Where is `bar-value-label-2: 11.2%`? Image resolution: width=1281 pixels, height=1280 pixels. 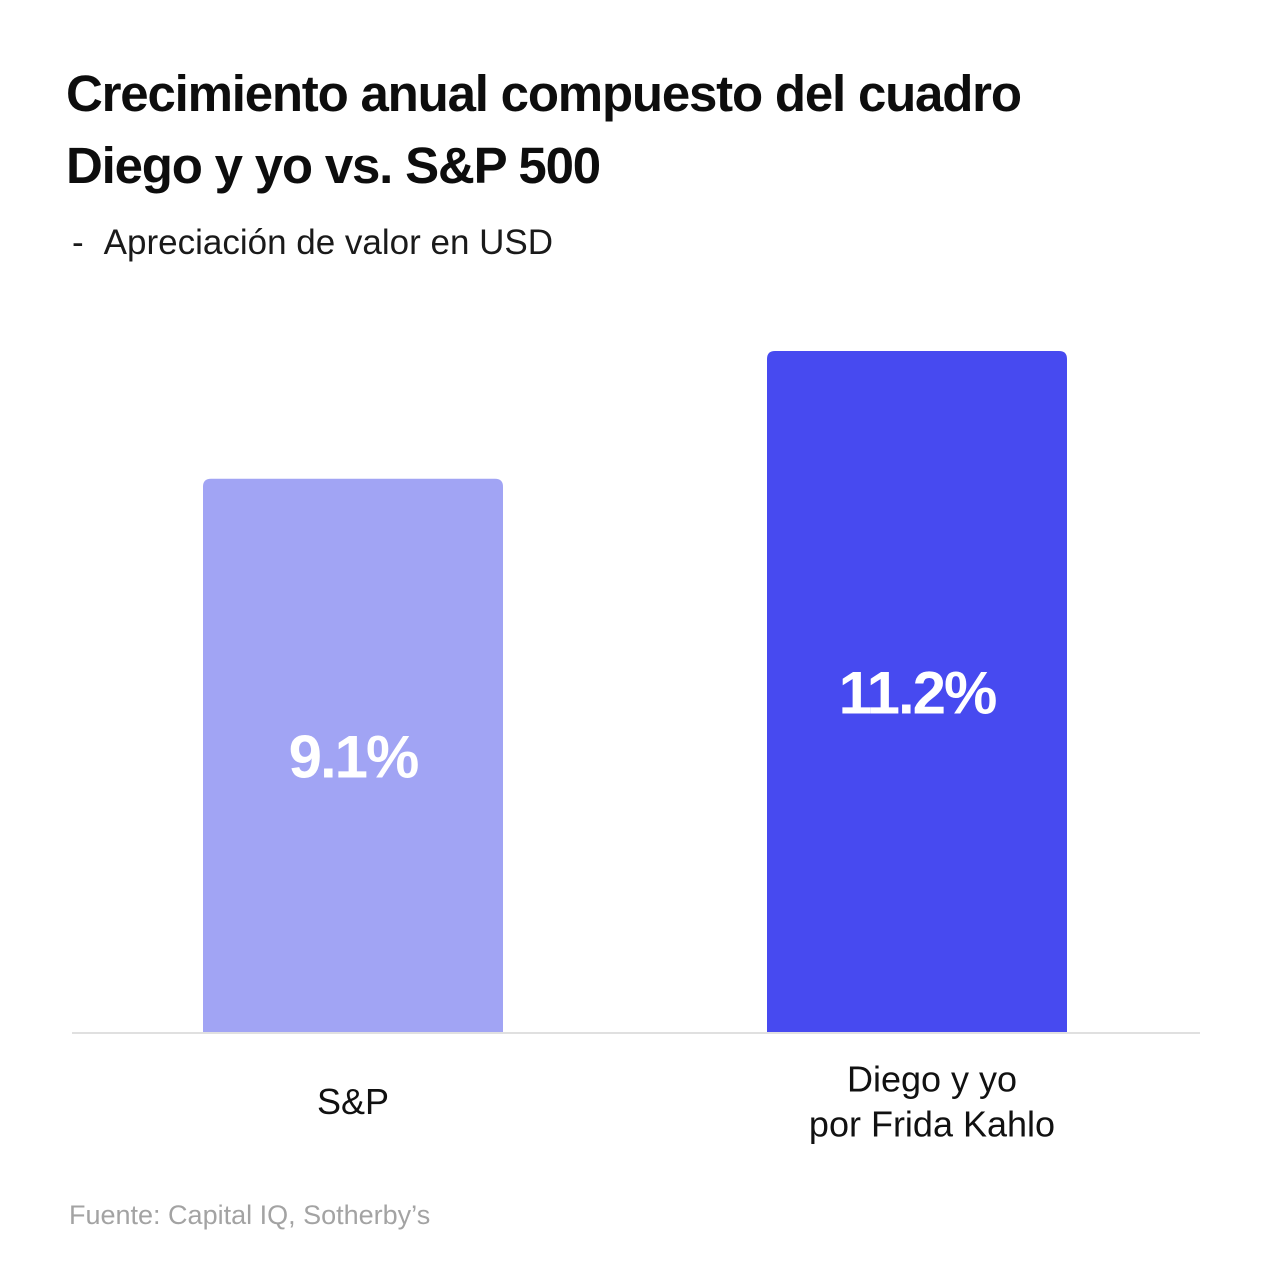
bar-value-label-2: 11.2% is located at coordinates (917, 693).